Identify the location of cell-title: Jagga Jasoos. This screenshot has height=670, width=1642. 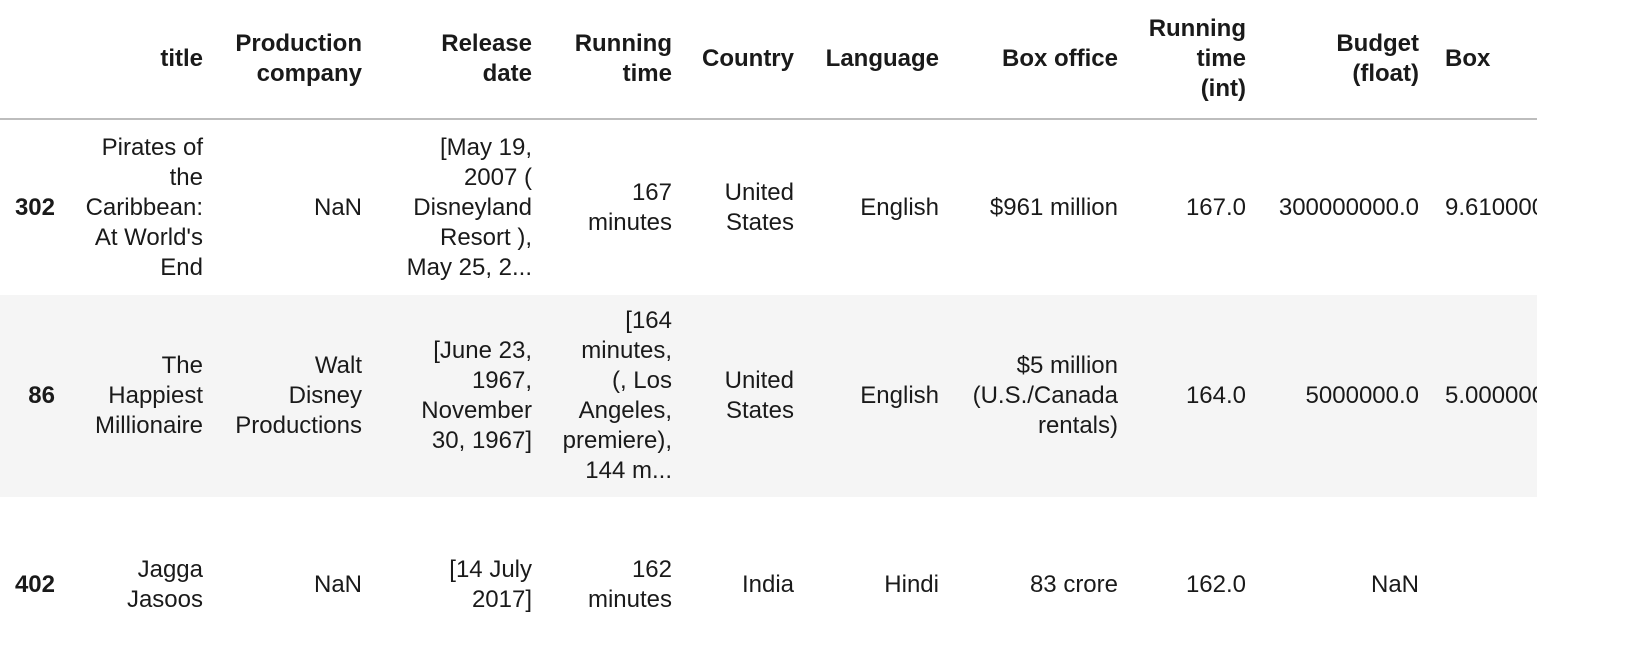
(164, 584).